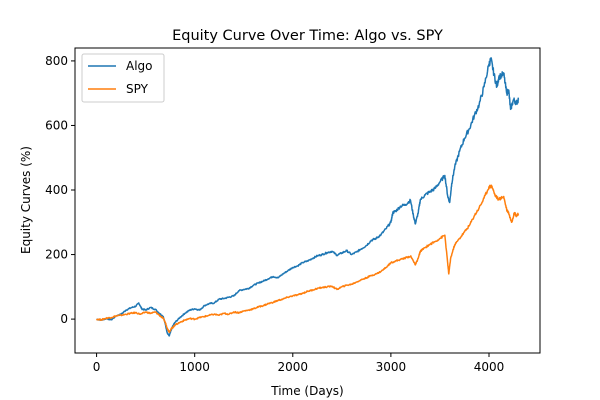 This screenshot has width=600, height=400. What do you see at coordinates (56, 190) in the screenshot?
I see `y-tick-label: 400` at bounding box center [56, 190].